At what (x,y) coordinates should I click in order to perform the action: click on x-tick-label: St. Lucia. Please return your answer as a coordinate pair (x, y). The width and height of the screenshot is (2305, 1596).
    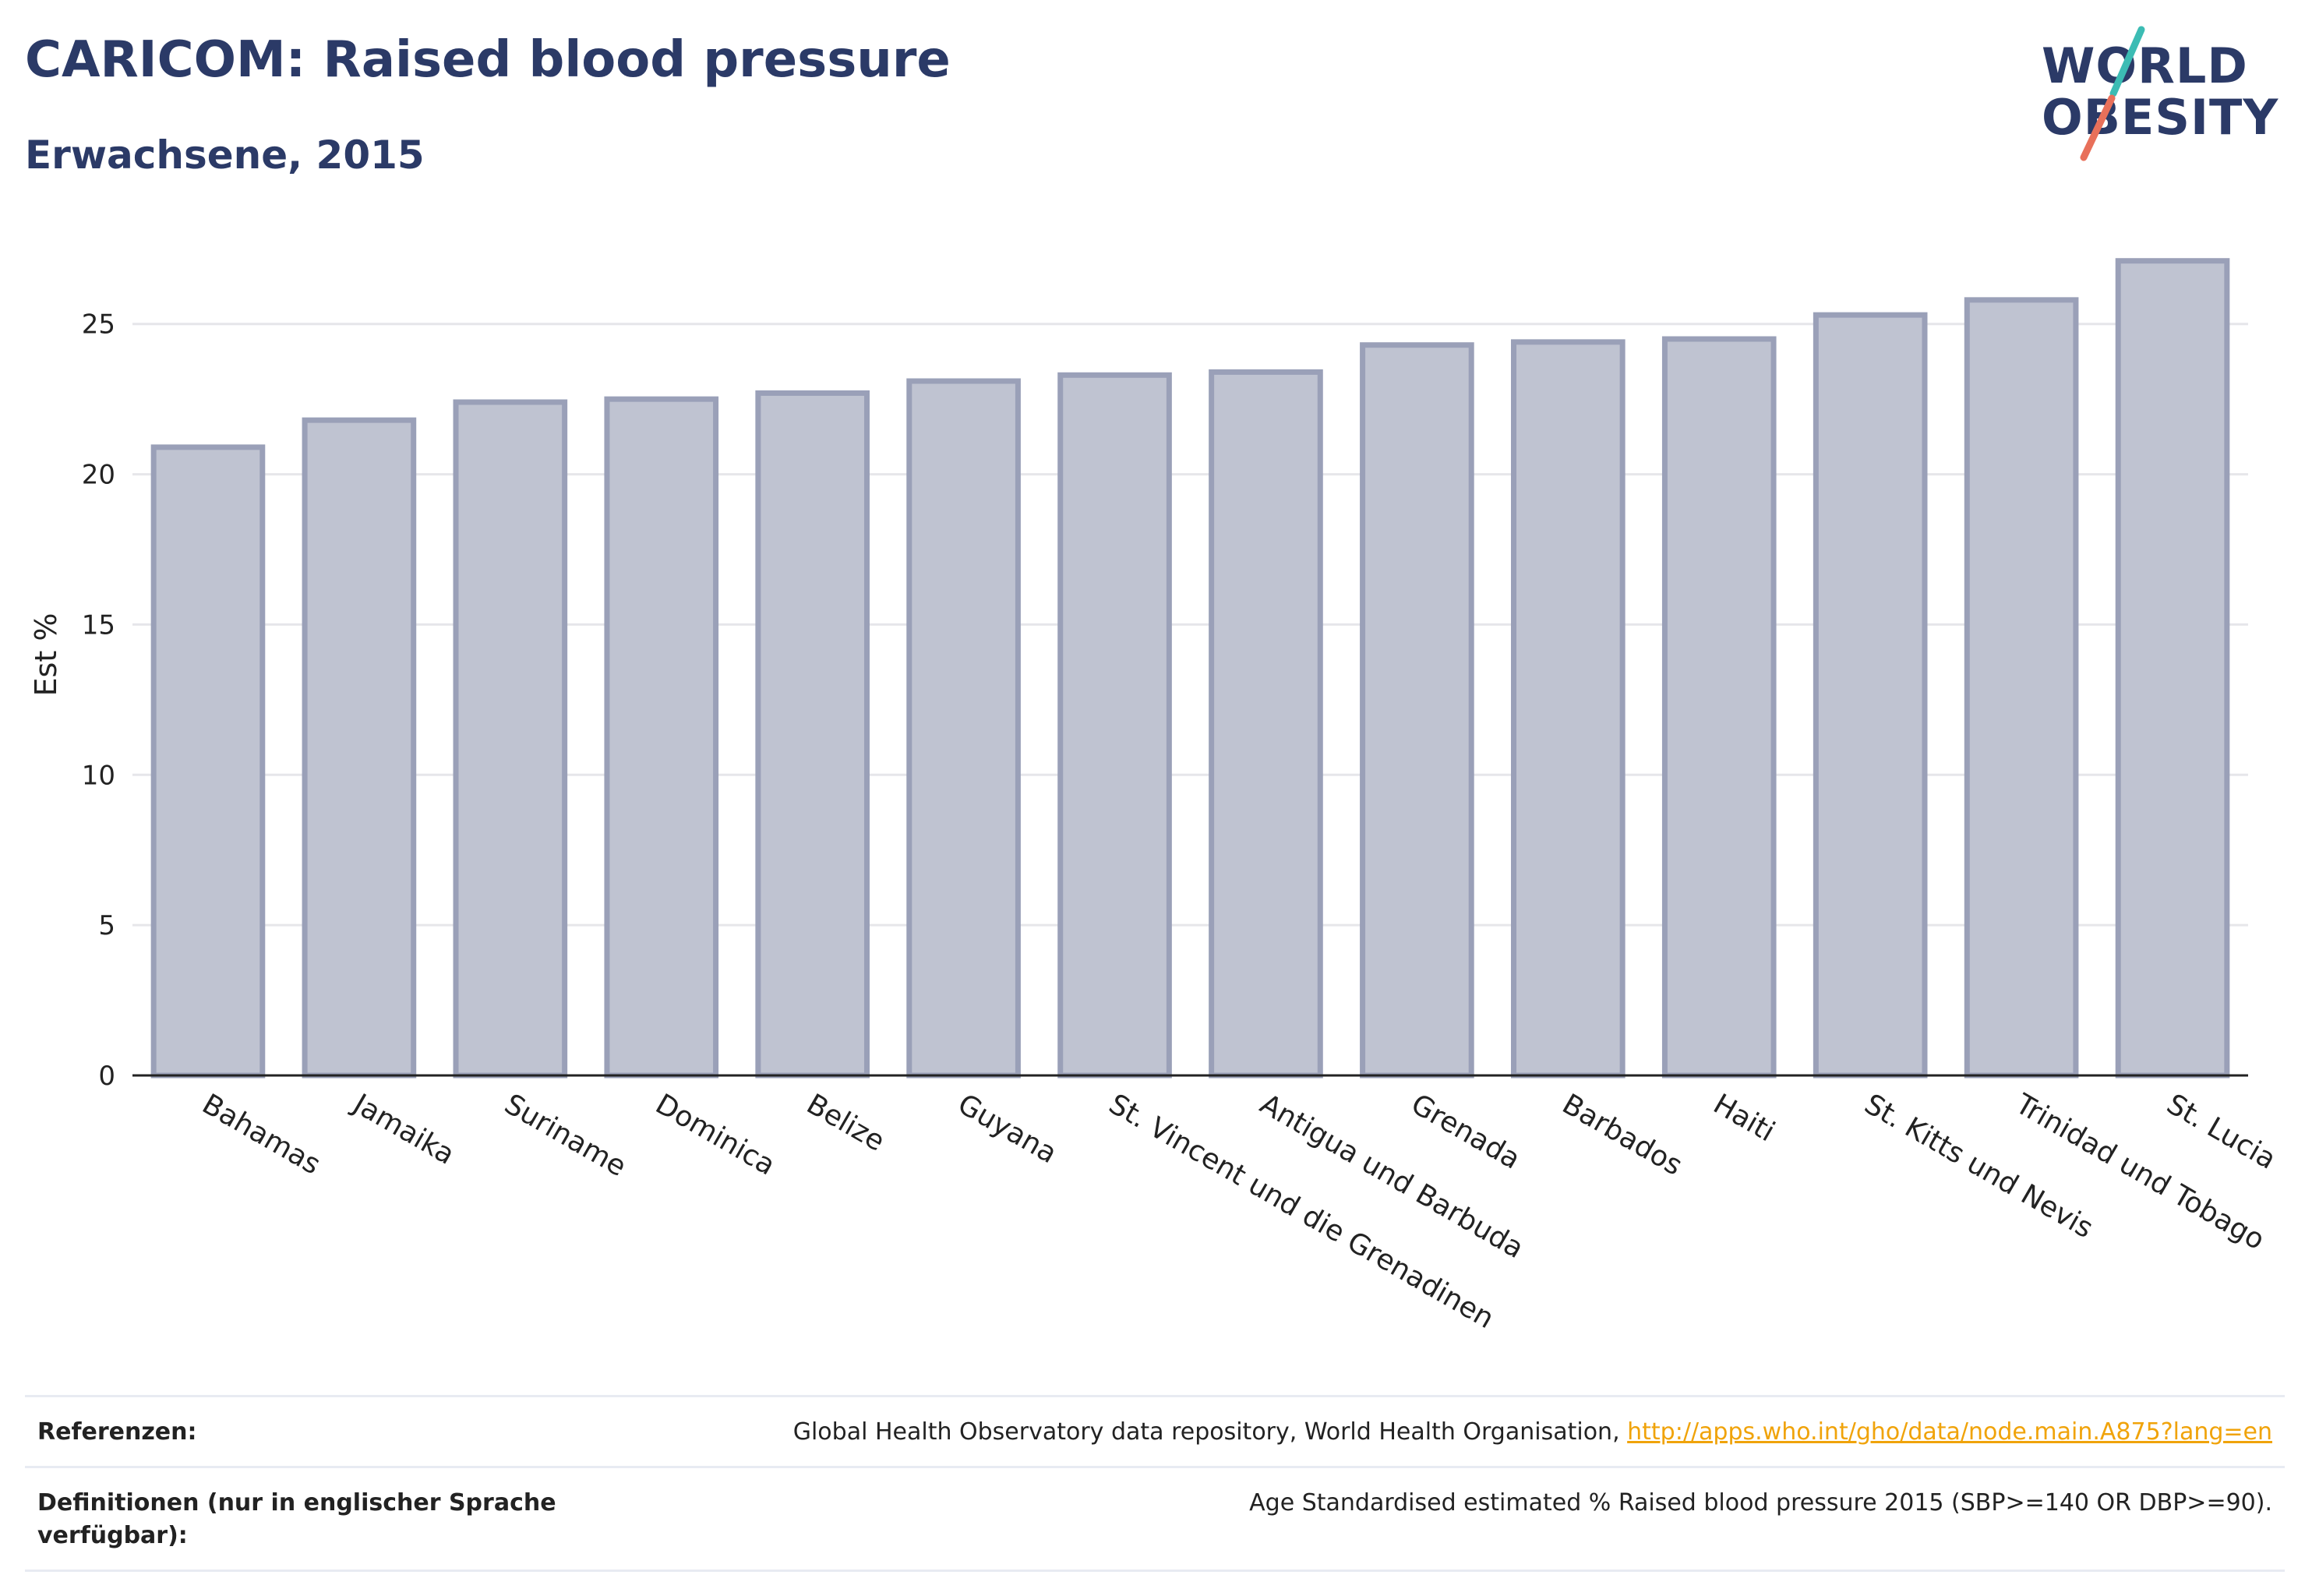
    Looking at the image, I should click on (2222, 1131).